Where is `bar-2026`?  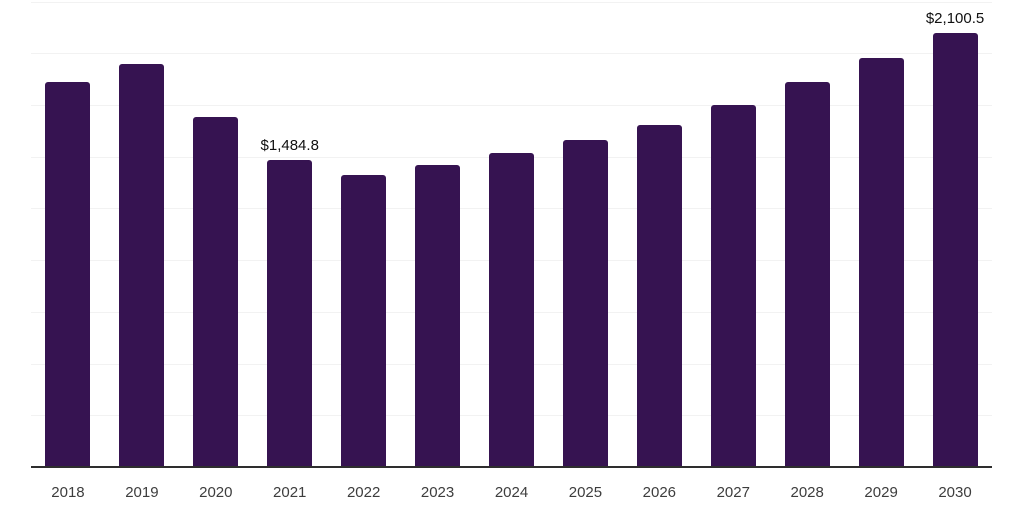 bar-2026 is located at coordinates (659, 295).